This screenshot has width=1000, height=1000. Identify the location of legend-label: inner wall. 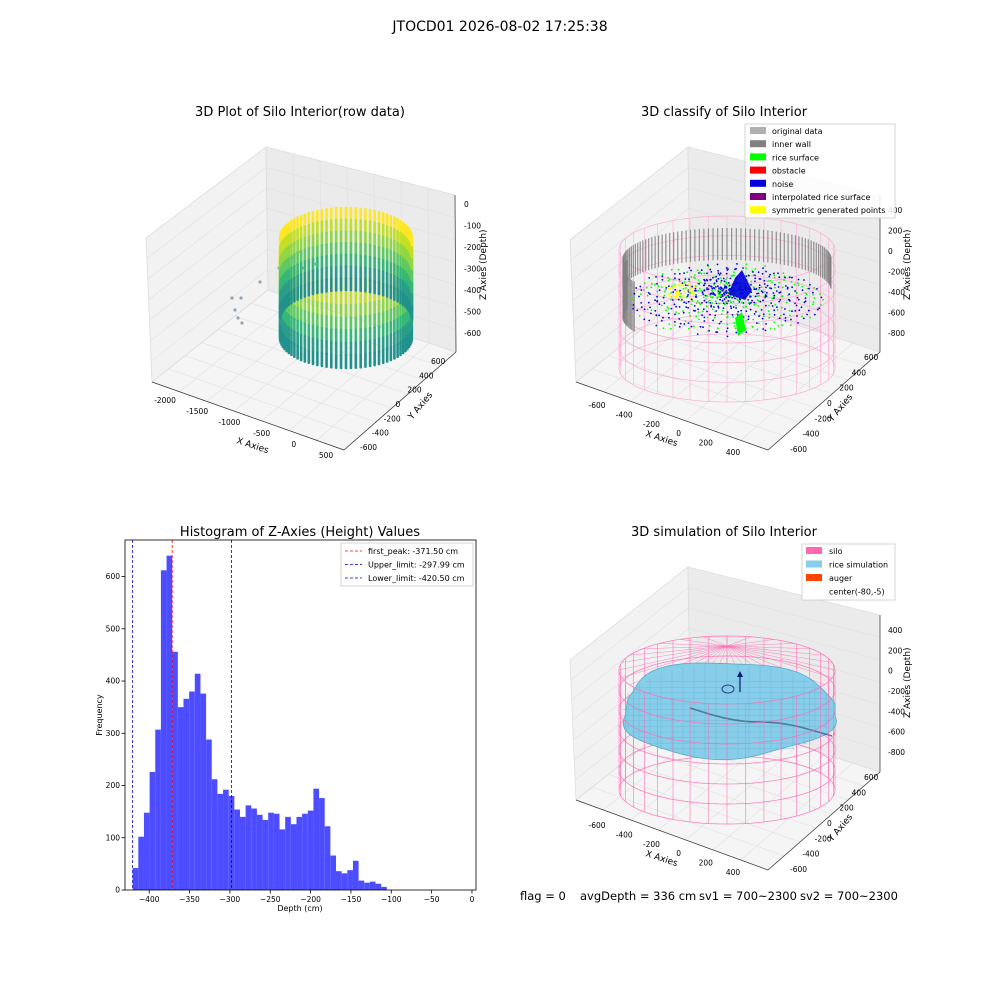
(791, 144).